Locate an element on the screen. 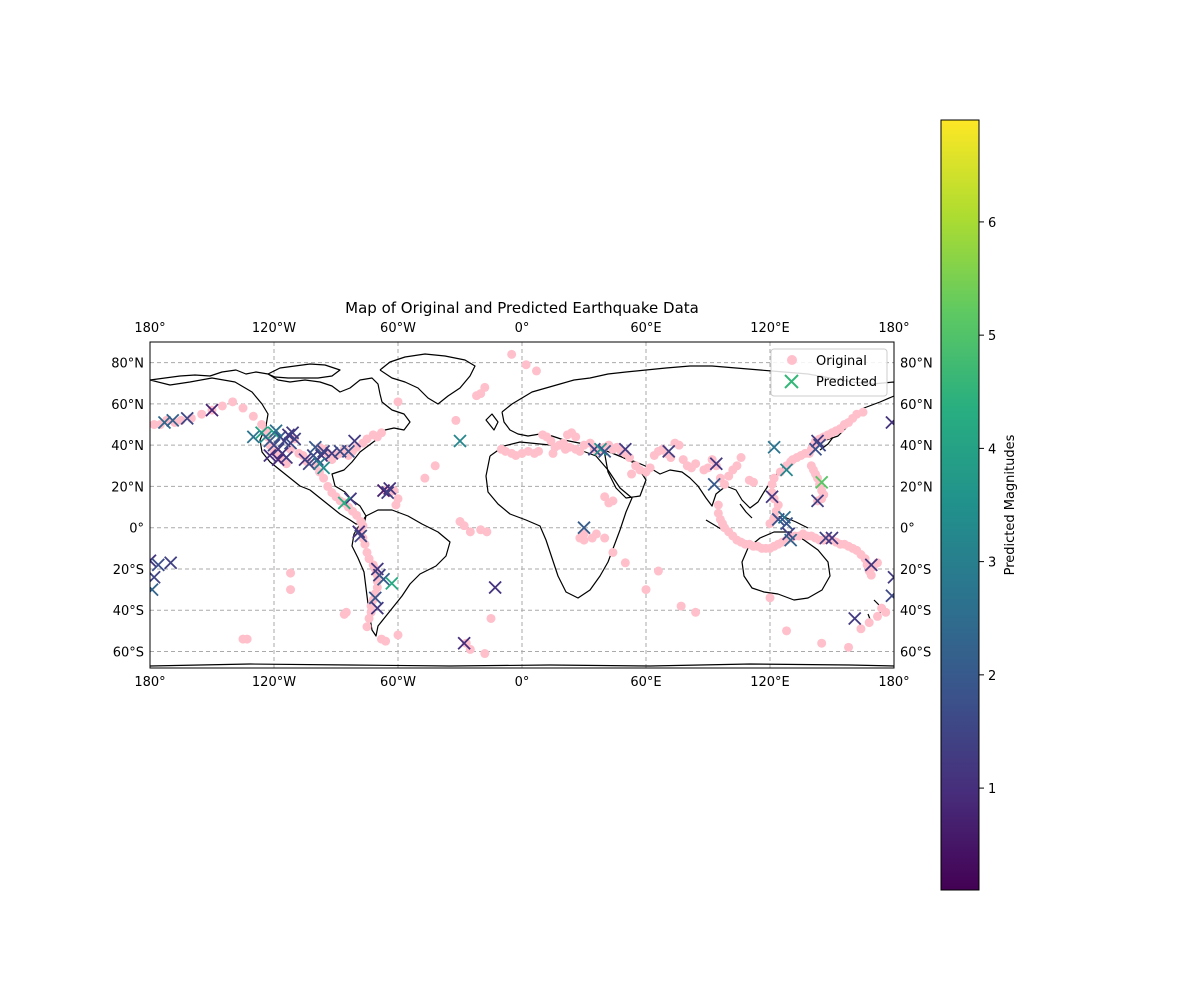 The width and height of the screenshot is (1200, 1000). y-tick-label-right: 40°S is located at coordinates (915, 611).